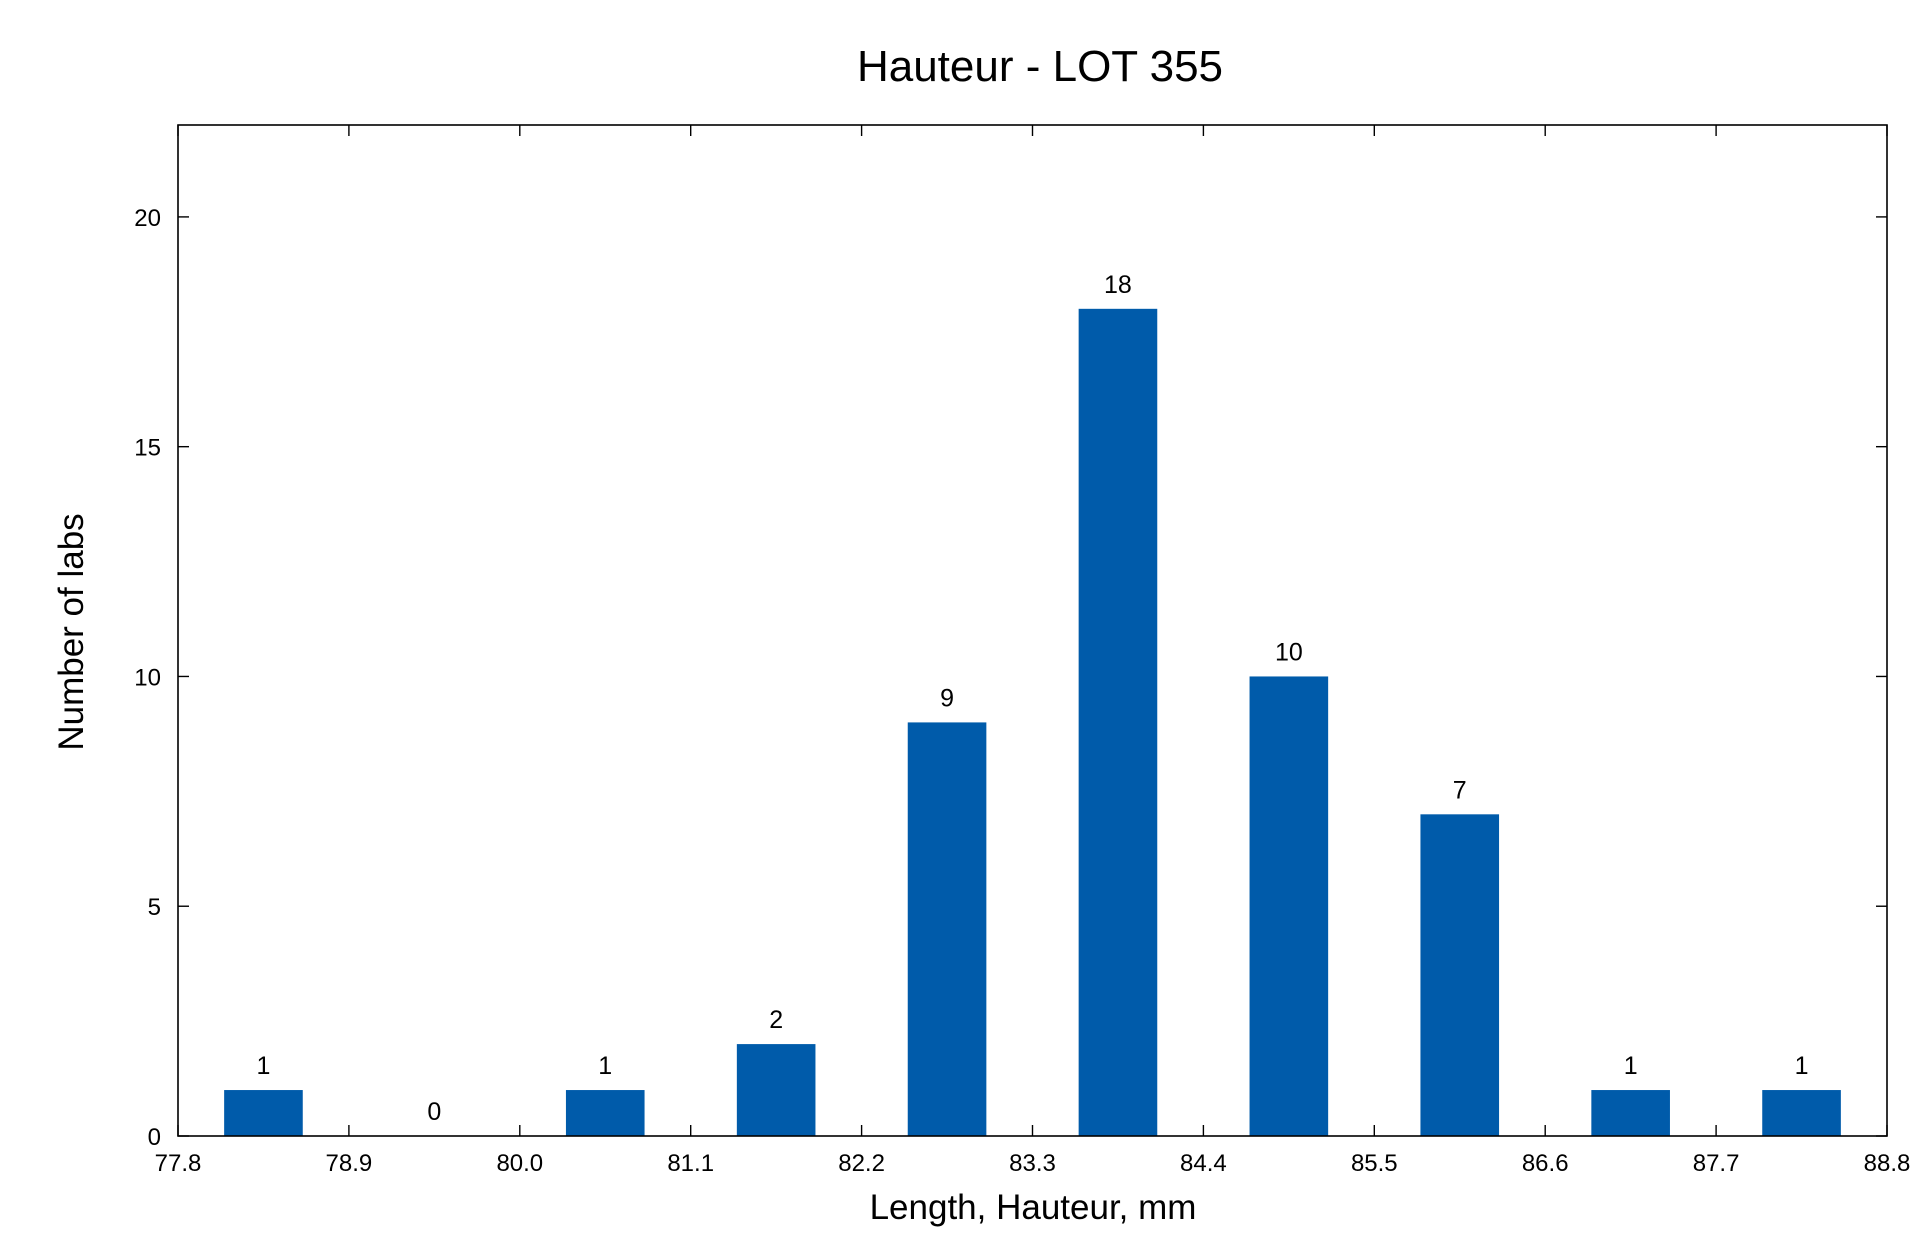  What do you see at coordinates (776, 1020) in the screenshot?
I see `bar-value-label: 2` at bounding box center [776, 1020].